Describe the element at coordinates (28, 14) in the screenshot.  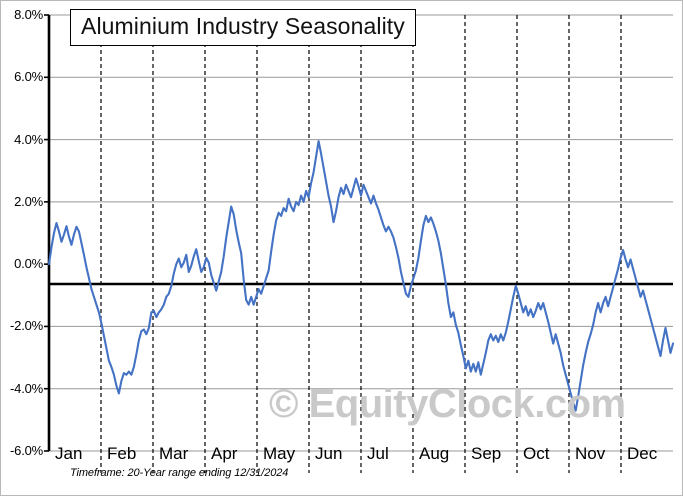
I see `y-axis-tick-label: 8.0%` at that location.